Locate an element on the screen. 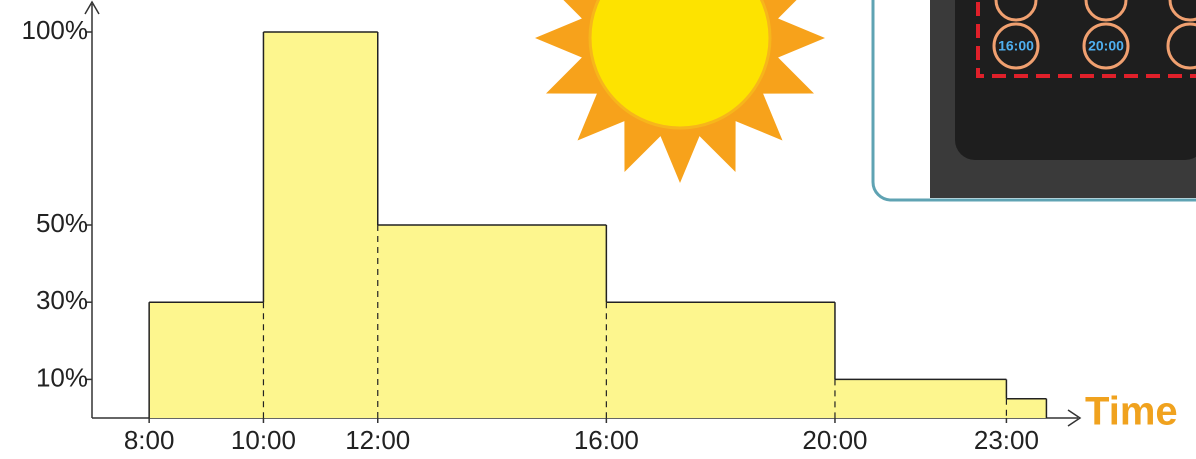 The width and height of the screenshot is (1196, 459). y-axis-arrow is located at coordinates (92, 7).